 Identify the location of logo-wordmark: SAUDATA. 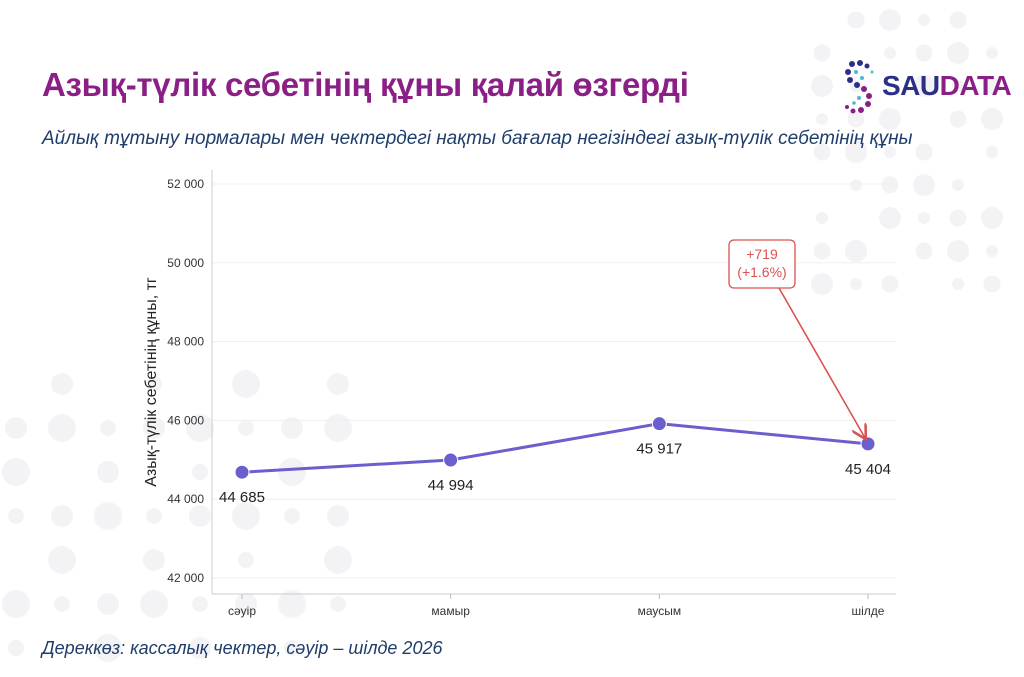
(947, 85).